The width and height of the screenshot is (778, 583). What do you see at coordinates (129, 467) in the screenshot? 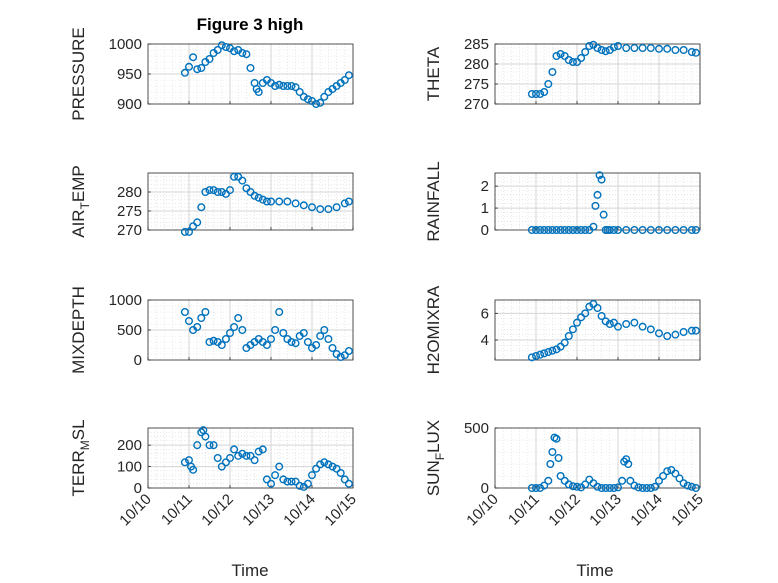
I see `y-tick-label: 100` at bounding box center [129, 467].